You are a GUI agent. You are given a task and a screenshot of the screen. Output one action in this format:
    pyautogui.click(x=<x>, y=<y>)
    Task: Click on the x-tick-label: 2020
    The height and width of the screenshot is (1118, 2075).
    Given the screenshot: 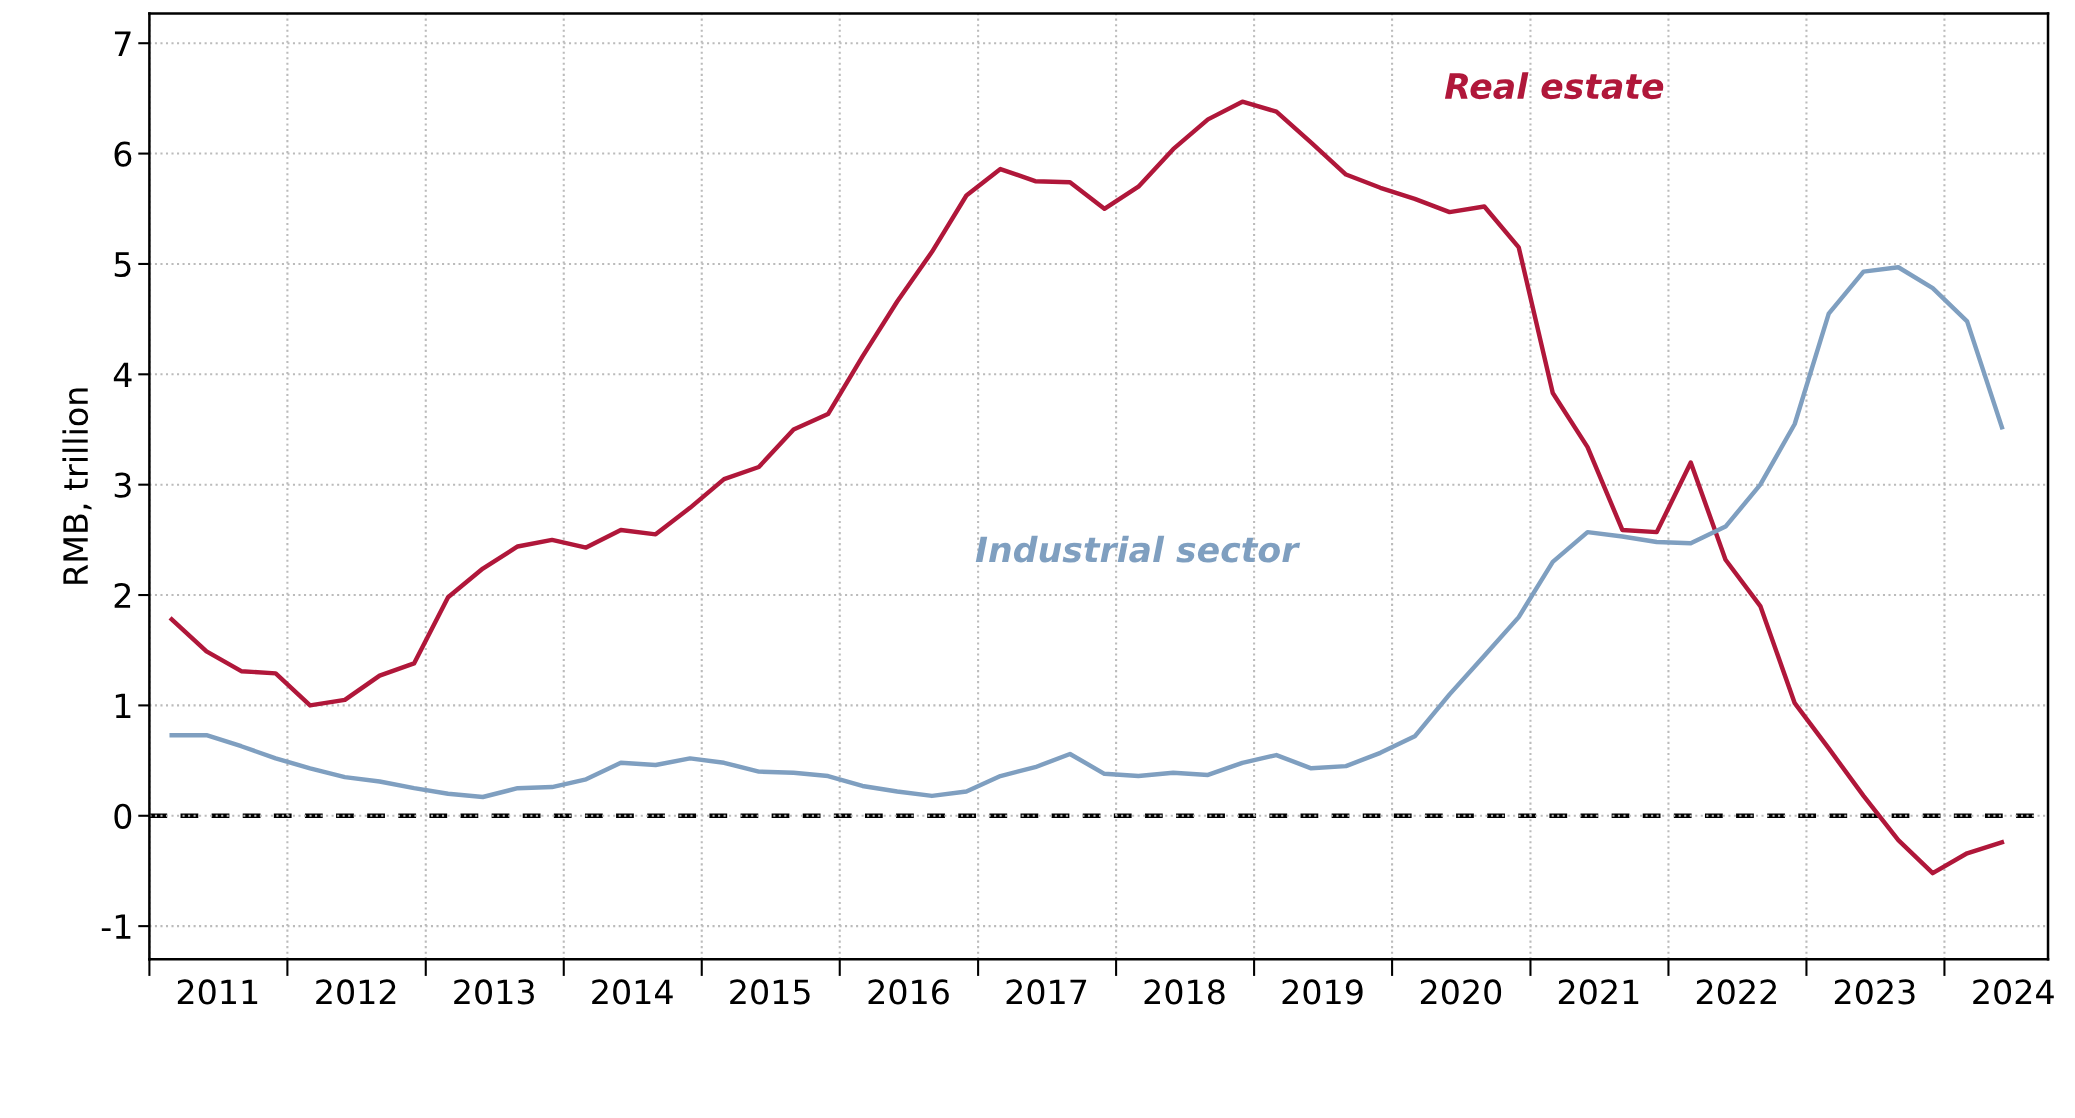 What is the action you would take?
    pyautogui.click(x=1461, y=992)
    